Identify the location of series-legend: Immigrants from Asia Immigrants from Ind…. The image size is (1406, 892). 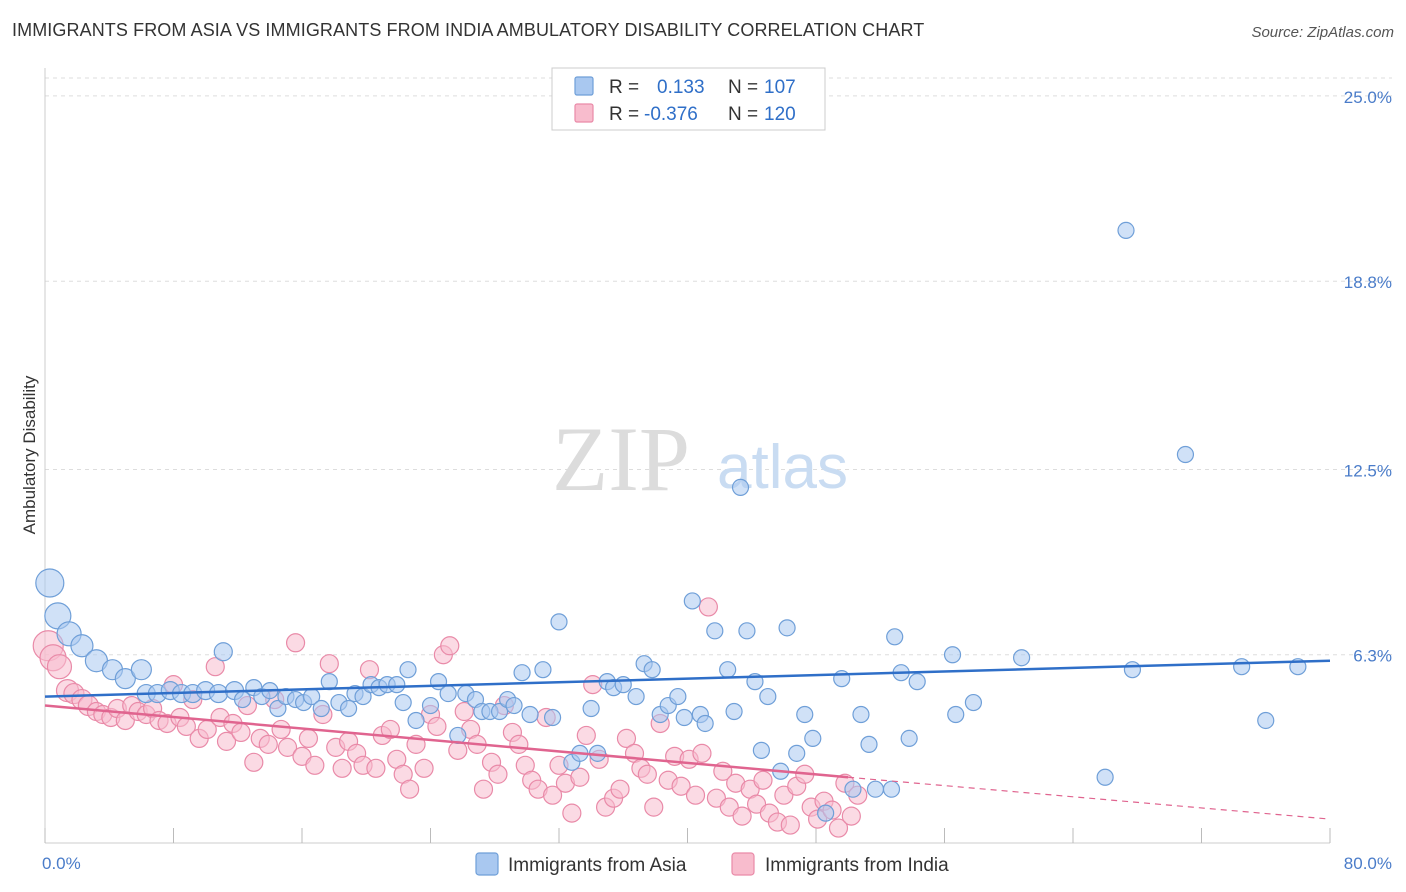
(712, 864).